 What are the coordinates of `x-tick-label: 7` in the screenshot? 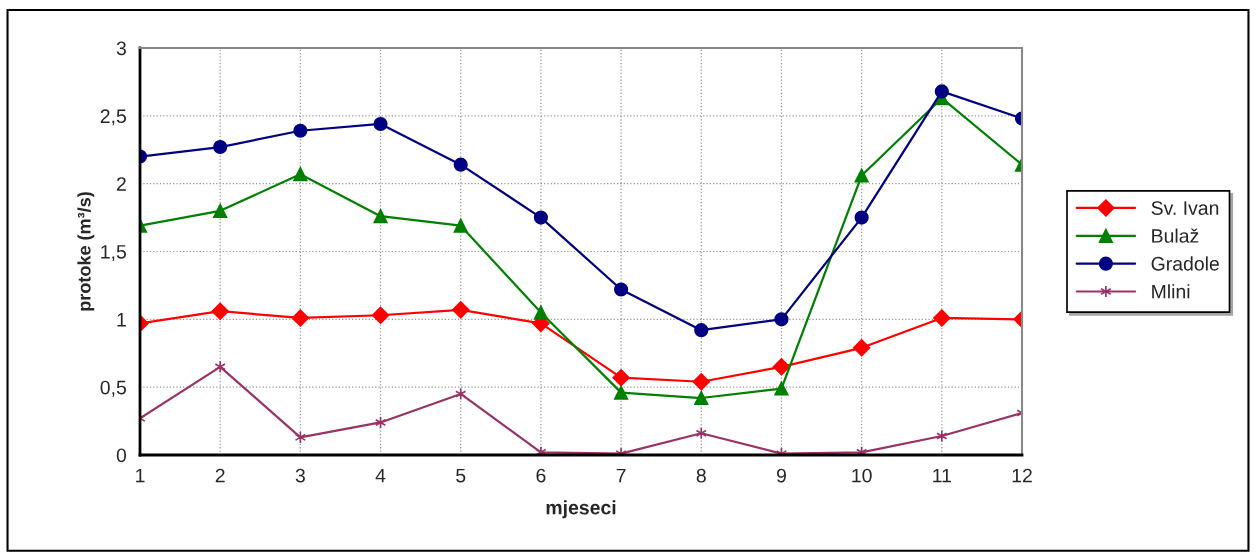 It's located at (621, 475).